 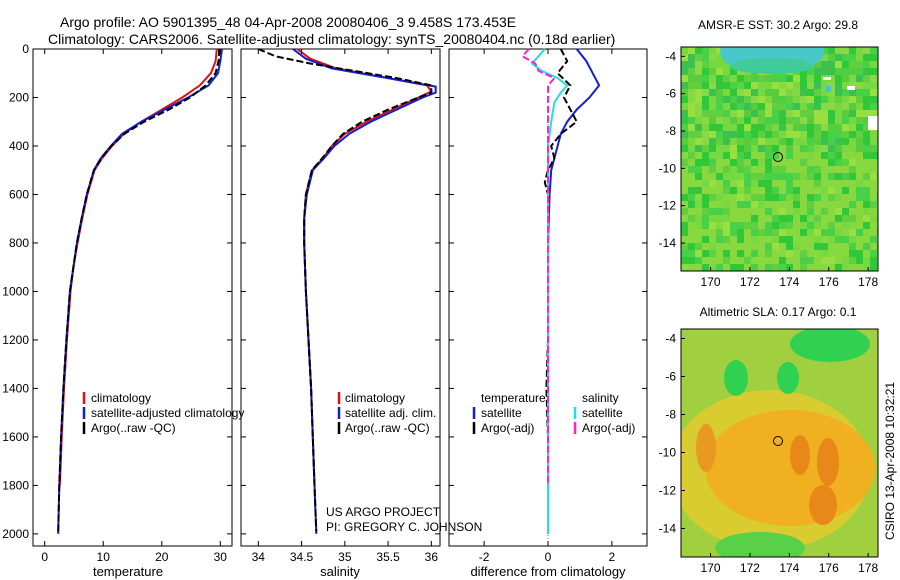 I want to click on x-tick-label: 10, so click(x=104, y=557).